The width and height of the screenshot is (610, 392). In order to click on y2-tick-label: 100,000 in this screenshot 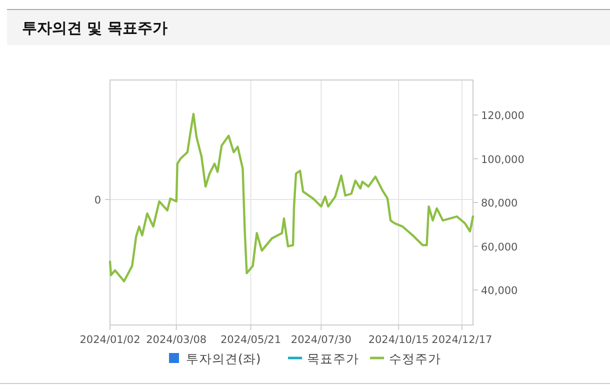, I will do `click(502, 160)`.